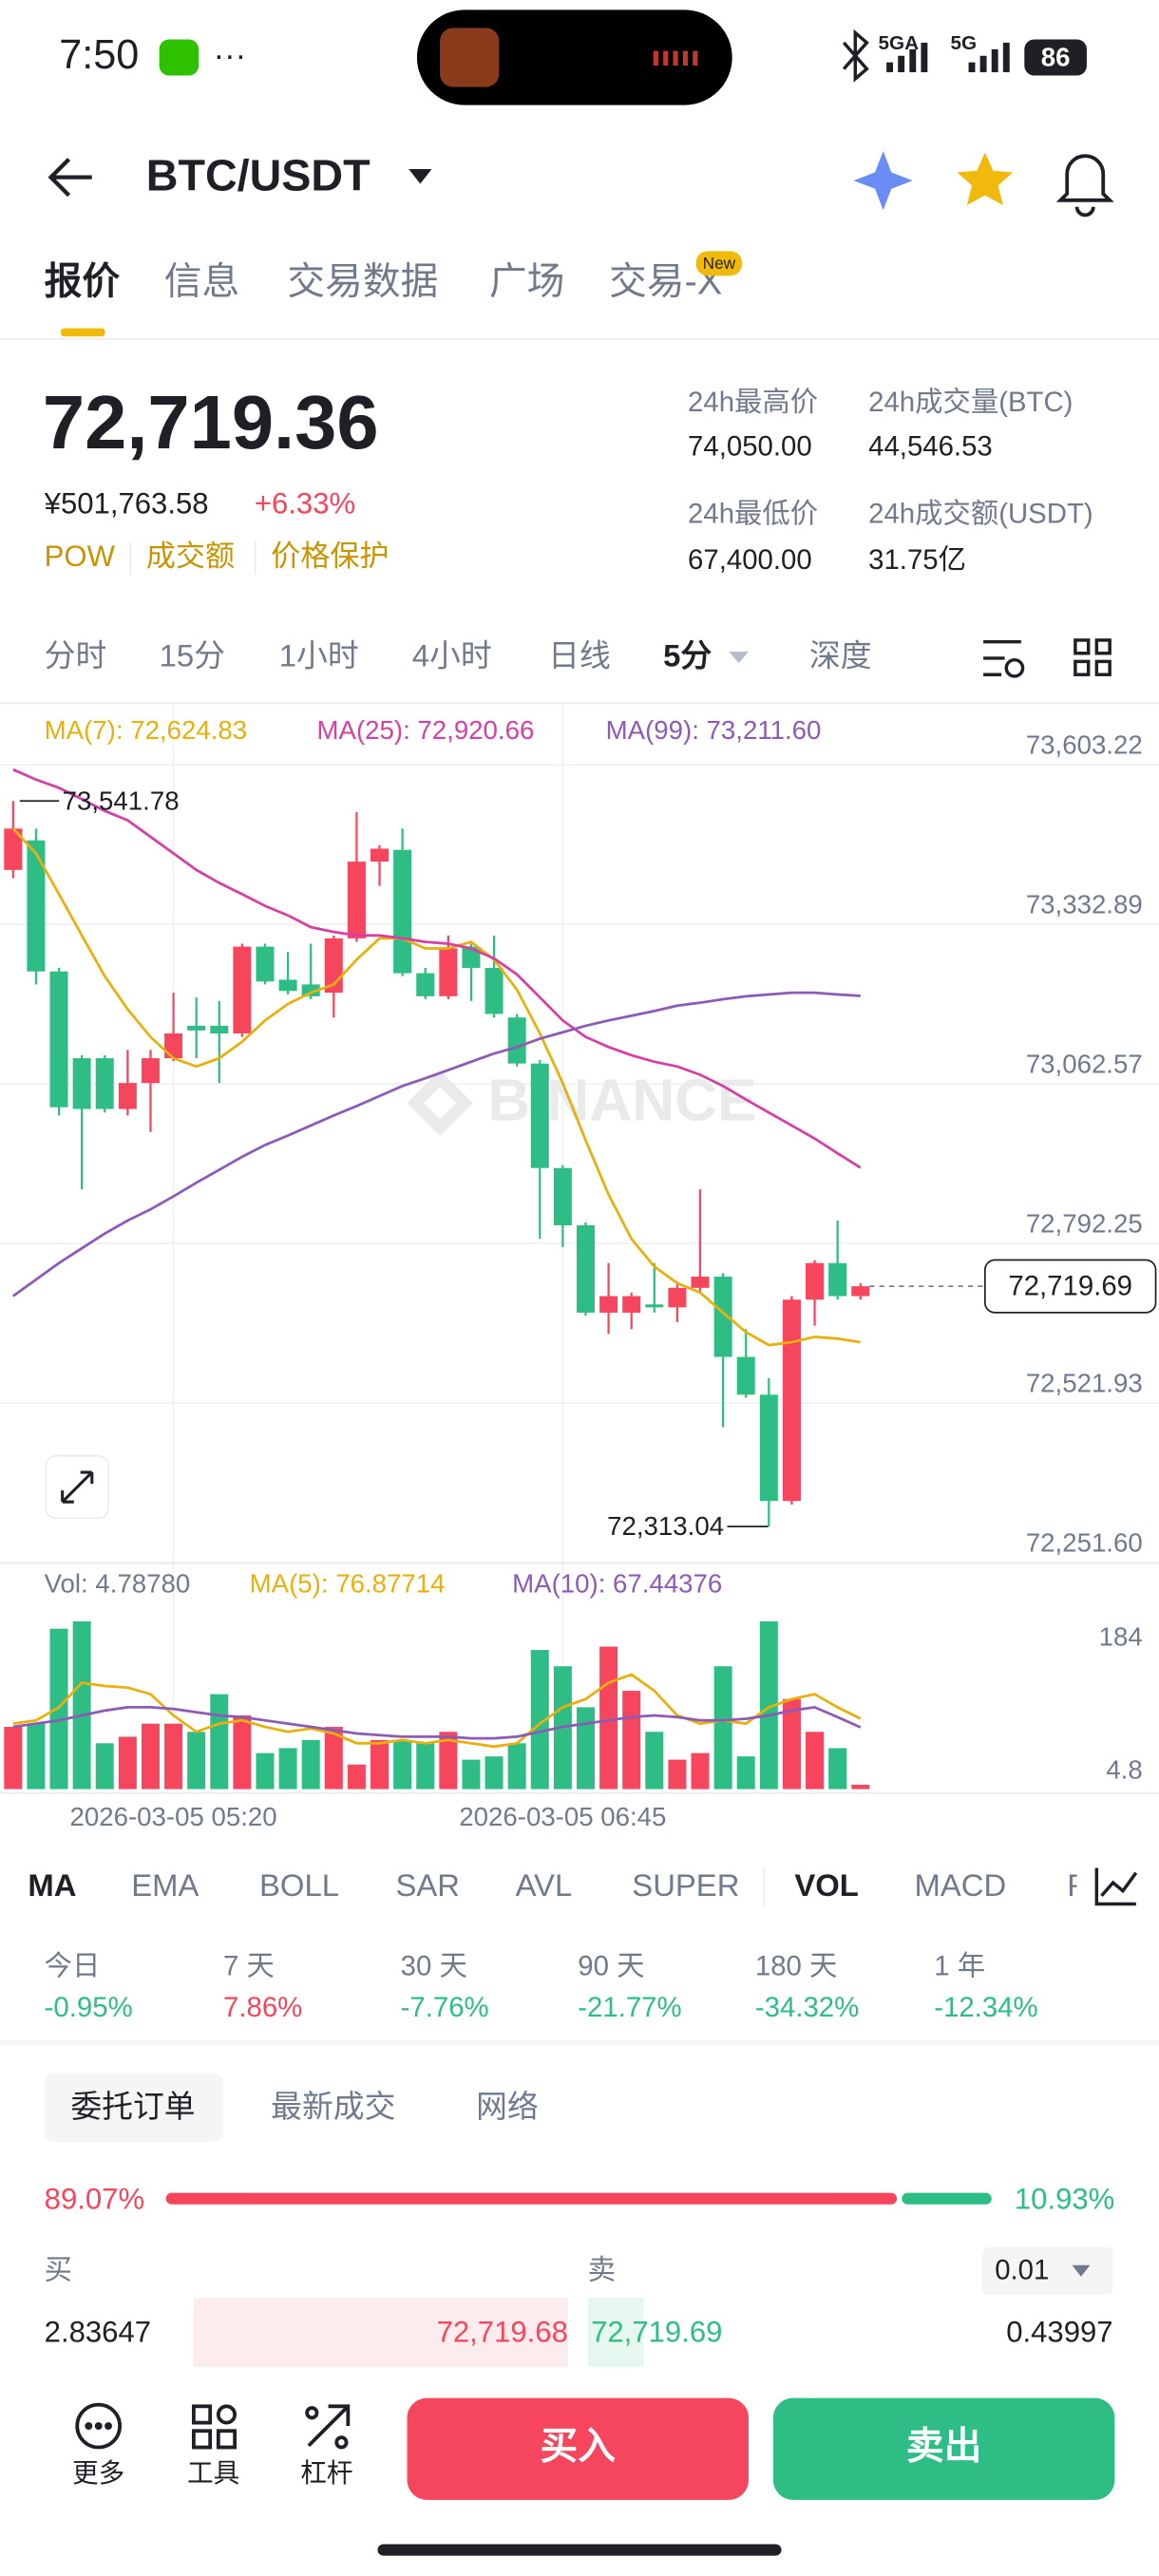 The image size is (1159, 2576). I want to click on indicator: VOL, so click(826, 1885).